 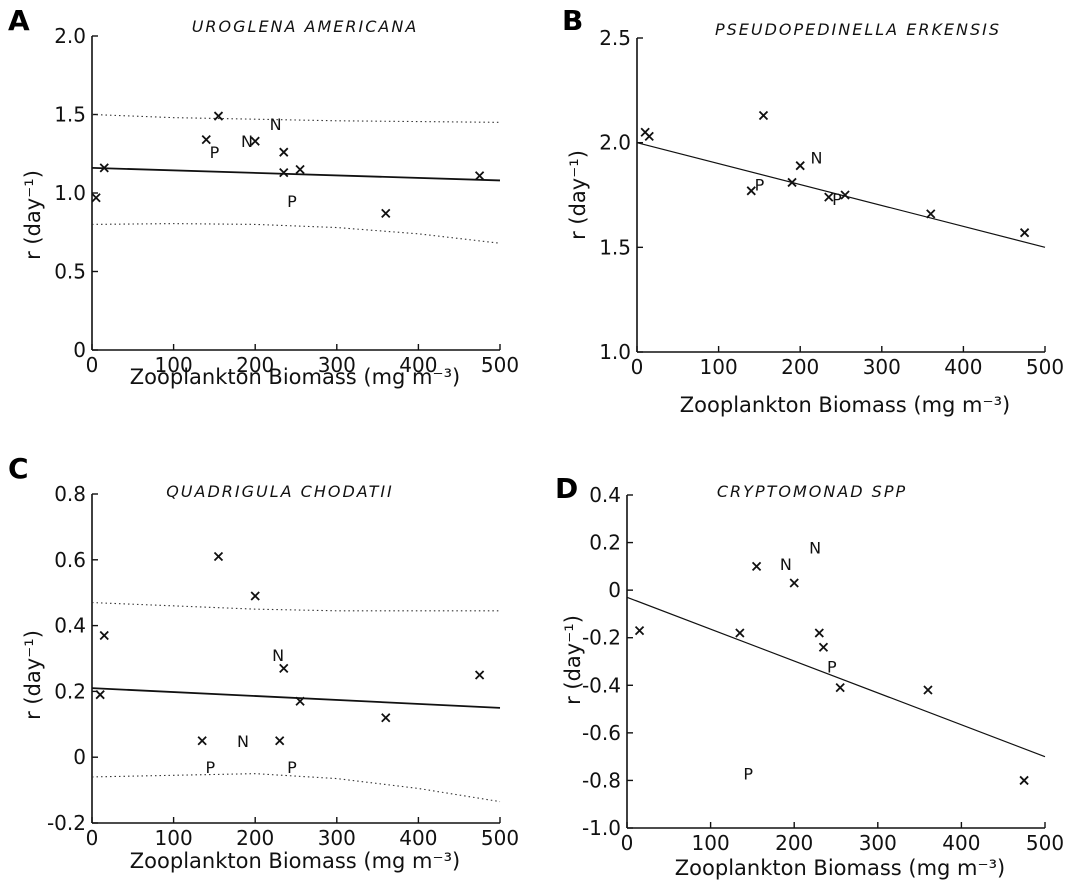 What do you see at coordinates (840, 868) in the screenshot?
I see `panel-d-xlabel: Zooplankton Biomass (mg m⁻³)` at bounding box center [840, 868].